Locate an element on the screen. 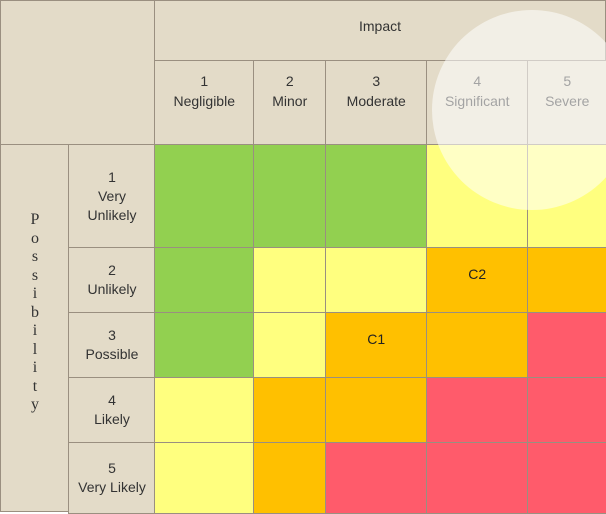 This screenshot has height=514, width=606. risk-cell-r4-c2 is located at coordinates (290, 410).